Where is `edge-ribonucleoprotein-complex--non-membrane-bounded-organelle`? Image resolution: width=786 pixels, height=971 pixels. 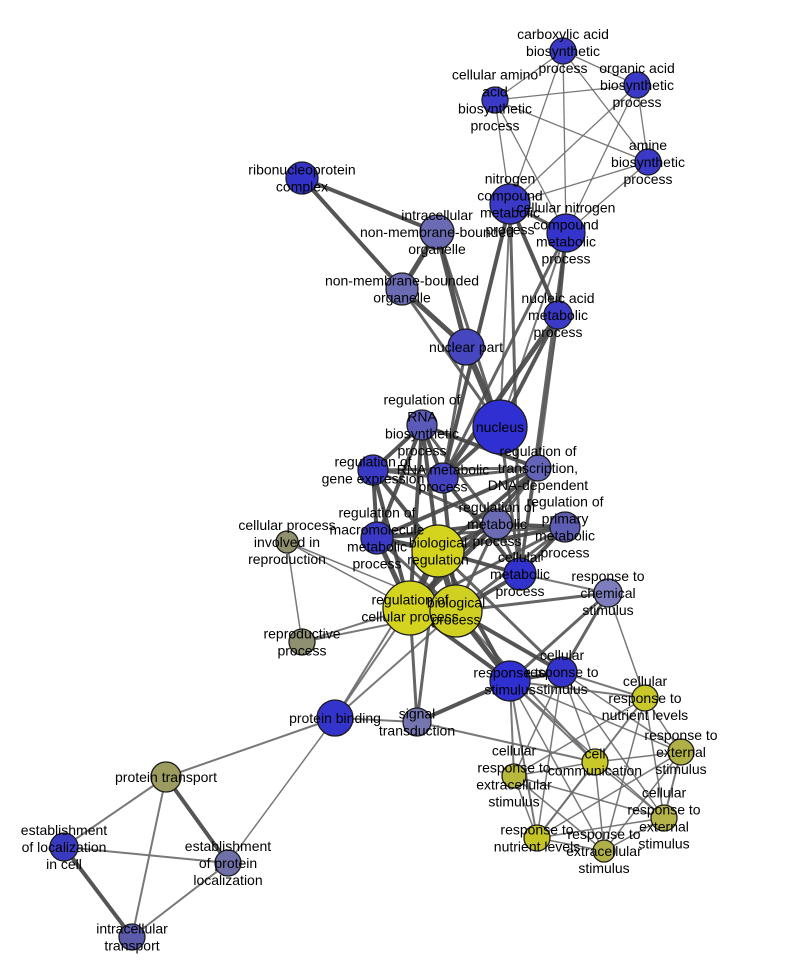 edge-ribonucleoprotein-complex--non-membrane-bounded-organelle is located at coordinates (352, 233).